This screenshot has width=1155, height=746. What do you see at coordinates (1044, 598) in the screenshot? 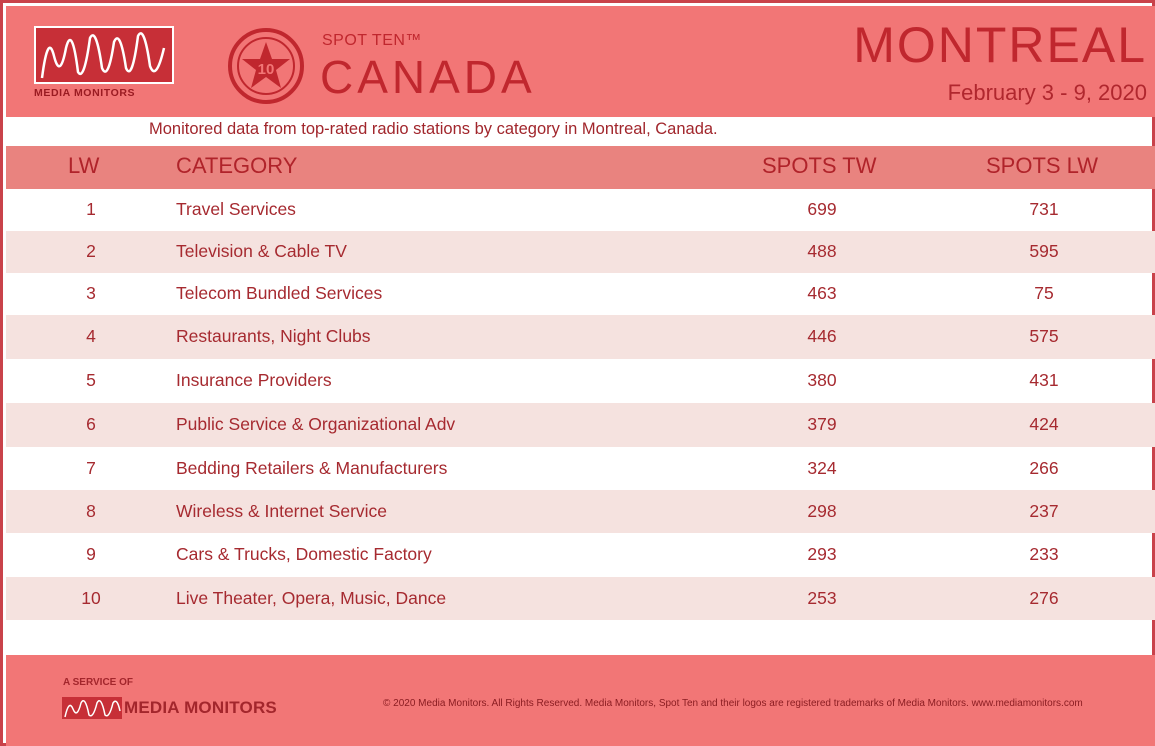
I see `spots-lw-cell: 276` at bounding box center [1044, 598].